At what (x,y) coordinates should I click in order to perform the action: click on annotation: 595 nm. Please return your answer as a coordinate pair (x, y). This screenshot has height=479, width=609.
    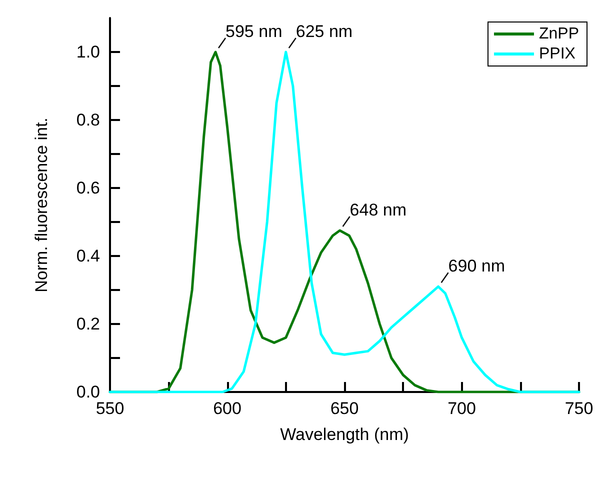
    Looking at the image, I should click on (254, 31).